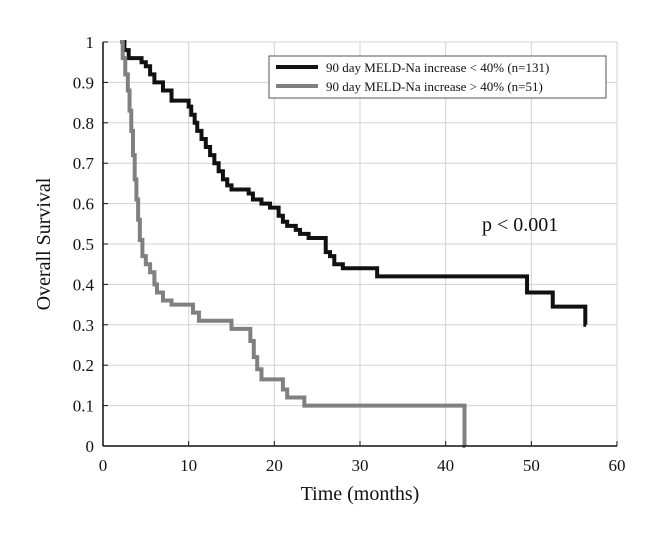 Image resolution: width=660 pixels, height=542 pixels. What do you see at coordinates (103, 465) in the screenshot?
I see `x-tick-label: 0` at bounding box center [103, 465].